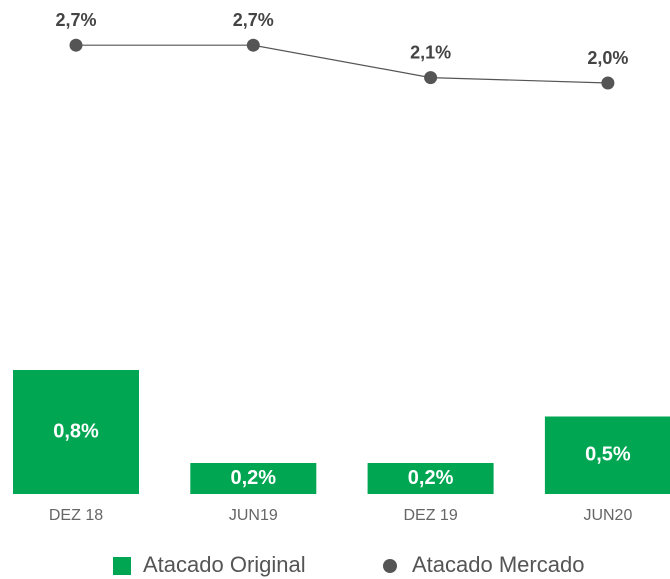 The height and width of the screenshot is (579, 670). Describe the element at coordinates (253, 515) in the screenshot. I see `x-tick-label: JUN19` at that location.